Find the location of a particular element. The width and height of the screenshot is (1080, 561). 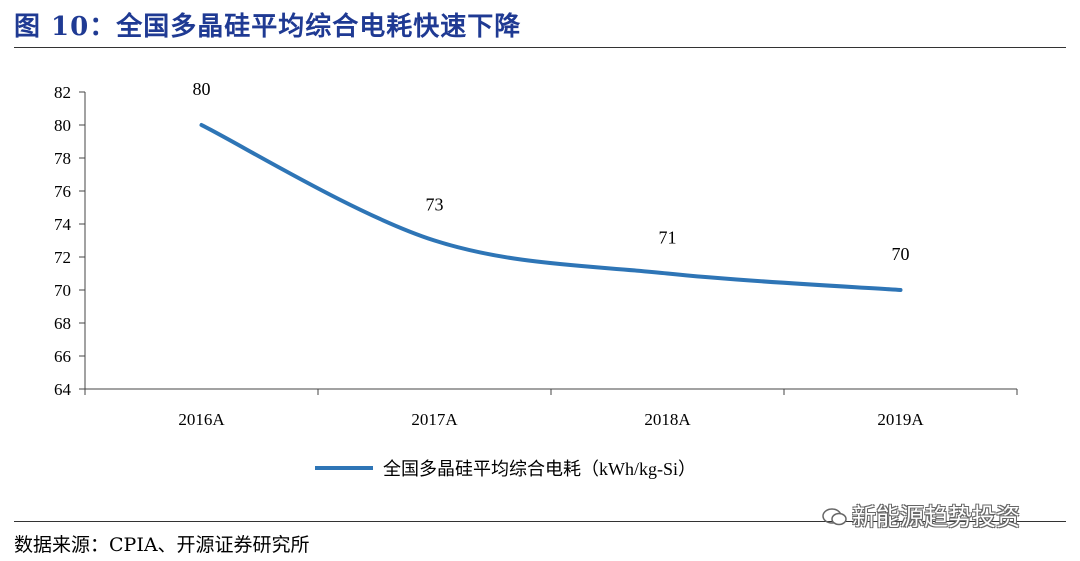

y-tick-label: 74 is located at coordinates (63, 224).